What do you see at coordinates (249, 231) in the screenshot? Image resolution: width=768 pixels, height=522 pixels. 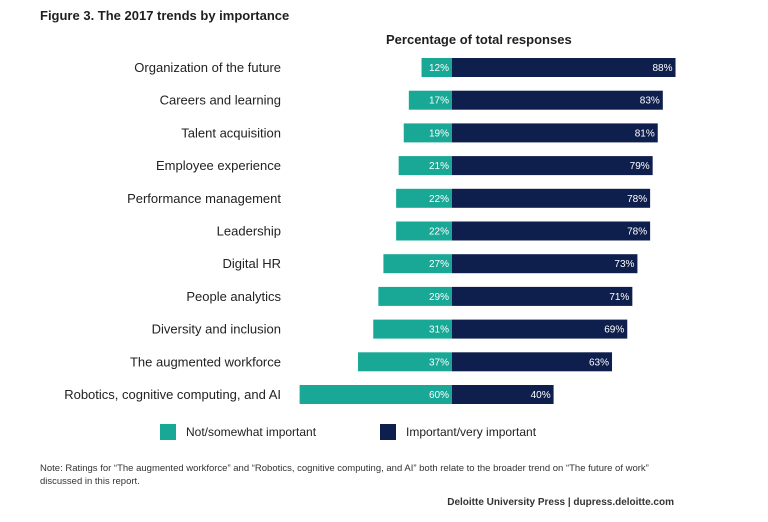 I see `category-label: Leadership` at bounding box center [249, 231].